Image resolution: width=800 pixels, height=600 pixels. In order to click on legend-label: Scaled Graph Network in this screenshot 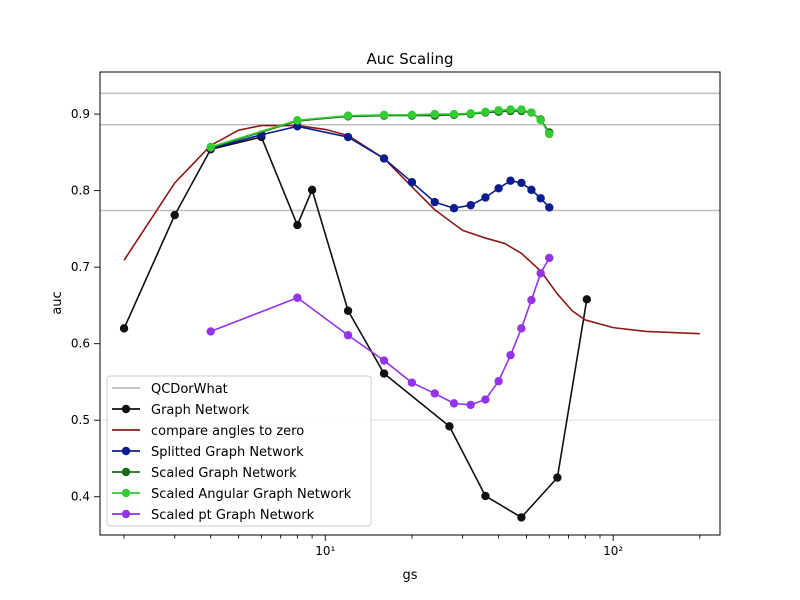, I will do `click(224, 473)`.